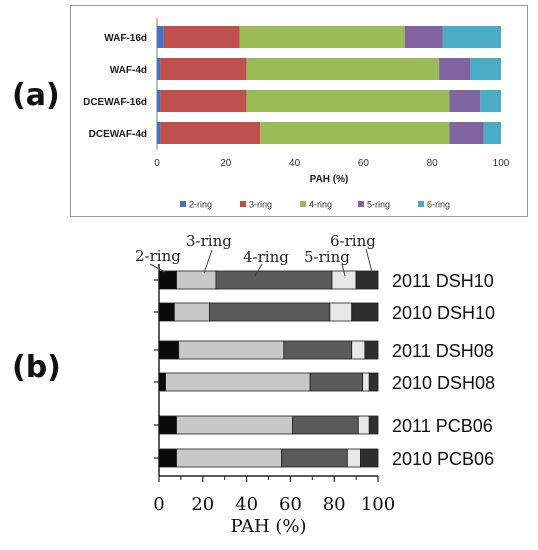  What do you see at coordinates (466, 133) in the screenshot?
I see `panel-a-bar-dcewaf-4d-5-ring` at bounding box center [466, 133].